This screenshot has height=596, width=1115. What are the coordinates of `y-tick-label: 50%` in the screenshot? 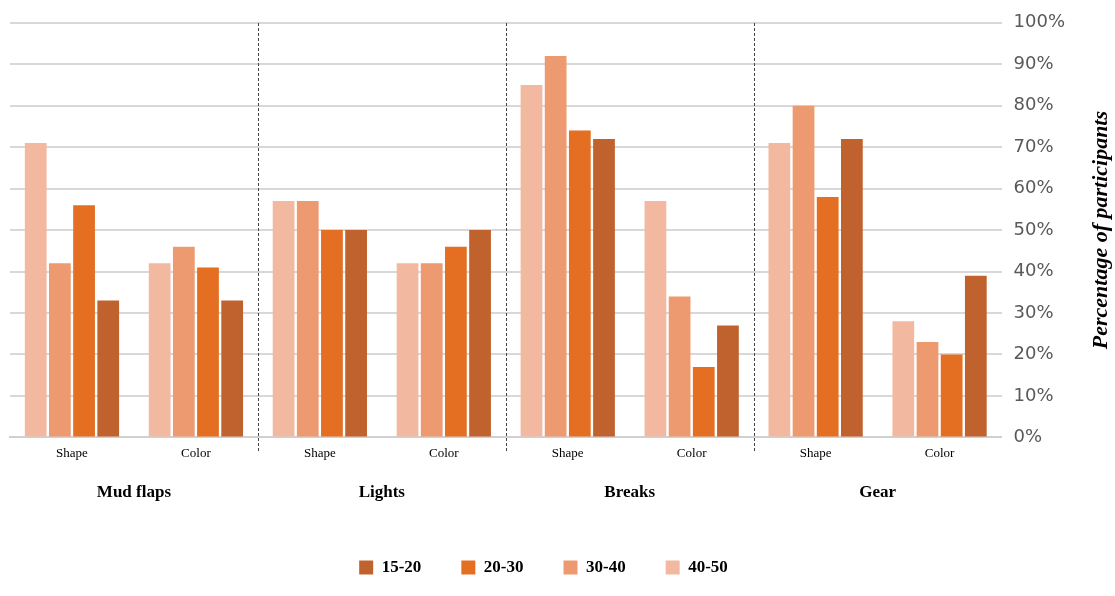 It's located at (1033, 228).